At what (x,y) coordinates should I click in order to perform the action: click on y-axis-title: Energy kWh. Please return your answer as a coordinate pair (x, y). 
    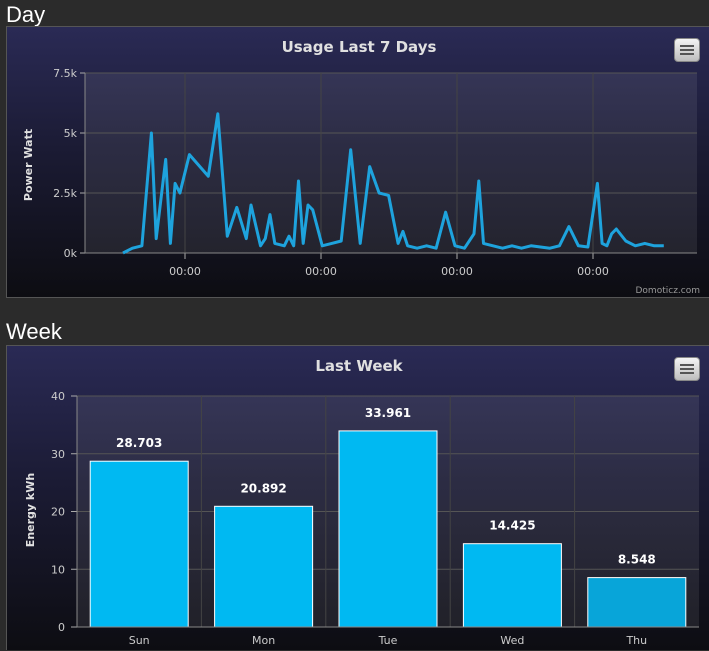
    Looking at the image, I should click on (30, 510).